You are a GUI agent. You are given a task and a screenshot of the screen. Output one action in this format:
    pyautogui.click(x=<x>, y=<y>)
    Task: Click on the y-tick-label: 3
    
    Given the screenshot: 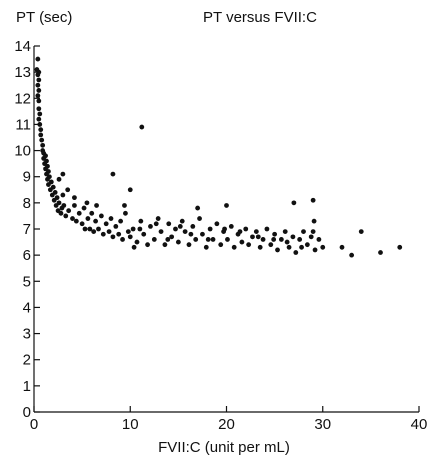 What is the action you would take?
    pyautogui.click(x=27, y=334)
    